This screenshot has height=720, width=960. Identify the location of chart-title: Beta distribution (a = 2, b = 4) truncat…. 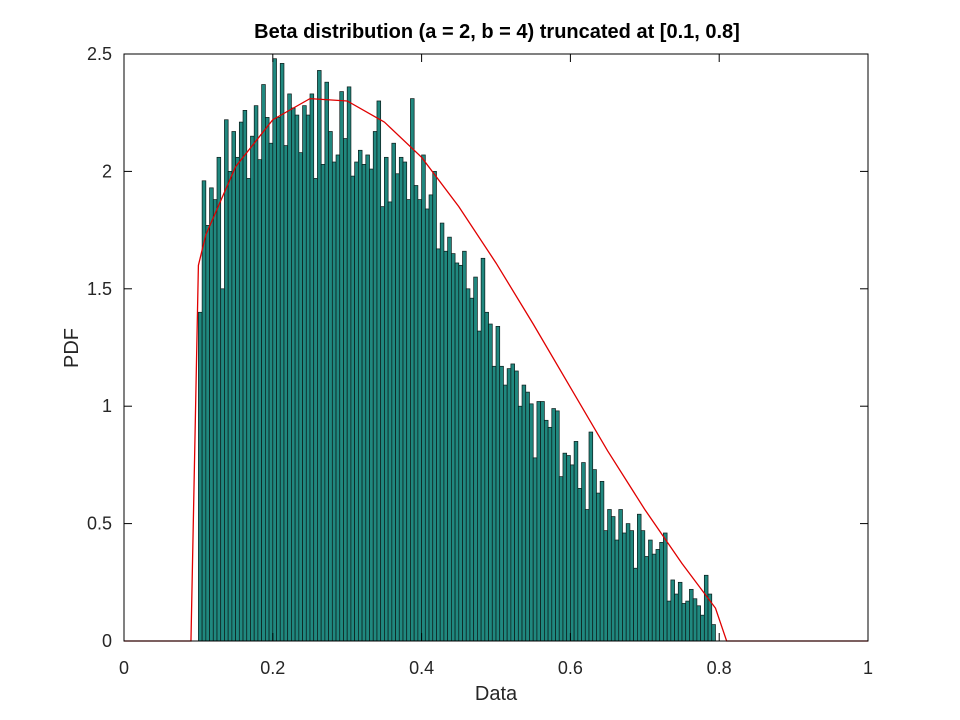
(497, 32).